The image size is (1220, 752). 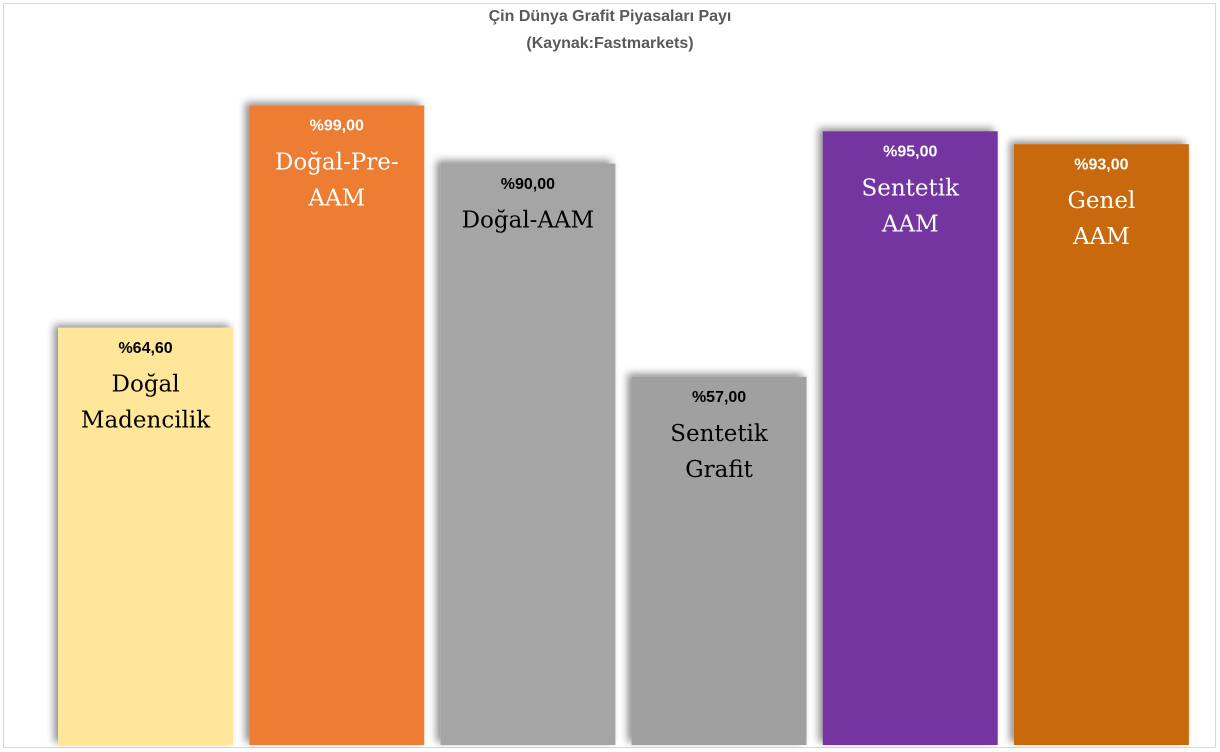 I want to click on chart-title: Çin Dünya Grafit Piyasaları Payı, so click(x=610, y=16).